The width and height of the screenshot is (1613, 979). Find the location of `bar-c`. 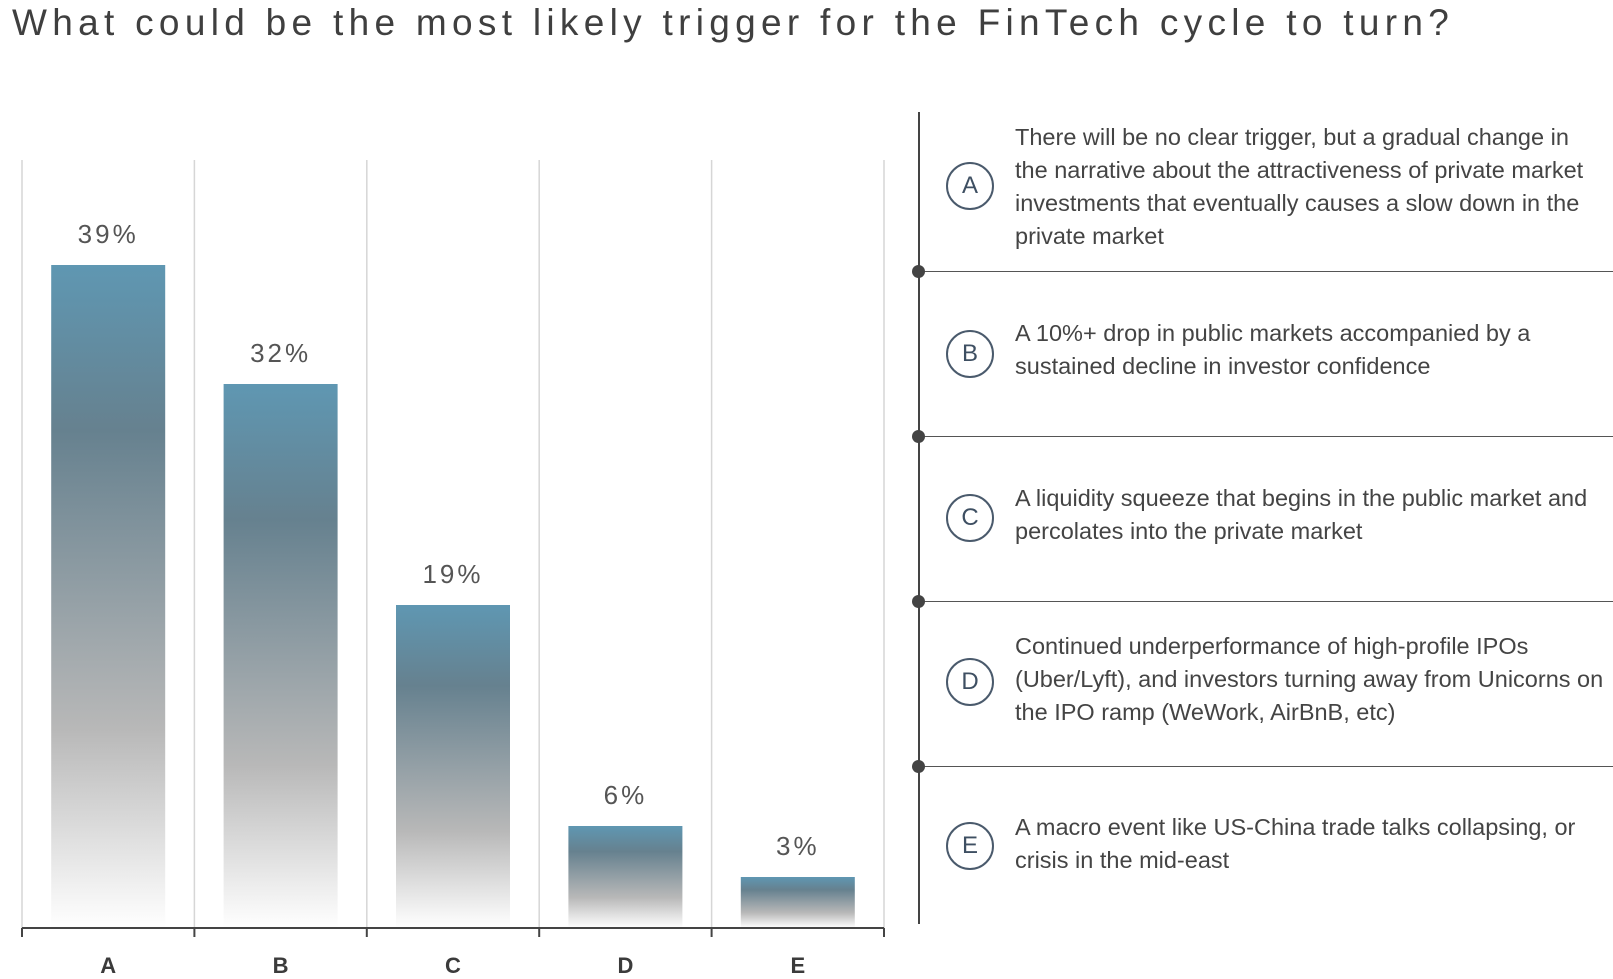

bar-c is located at coordinates (453, 766).